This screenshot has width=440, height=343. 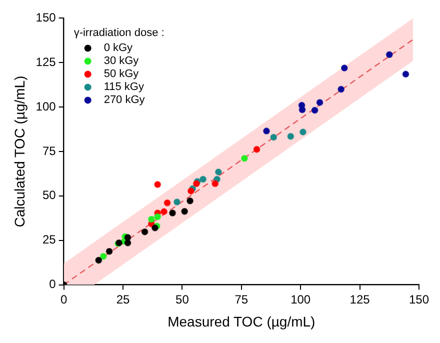 I want to click on x-tick-label: 75, so click(x=241, y=299).